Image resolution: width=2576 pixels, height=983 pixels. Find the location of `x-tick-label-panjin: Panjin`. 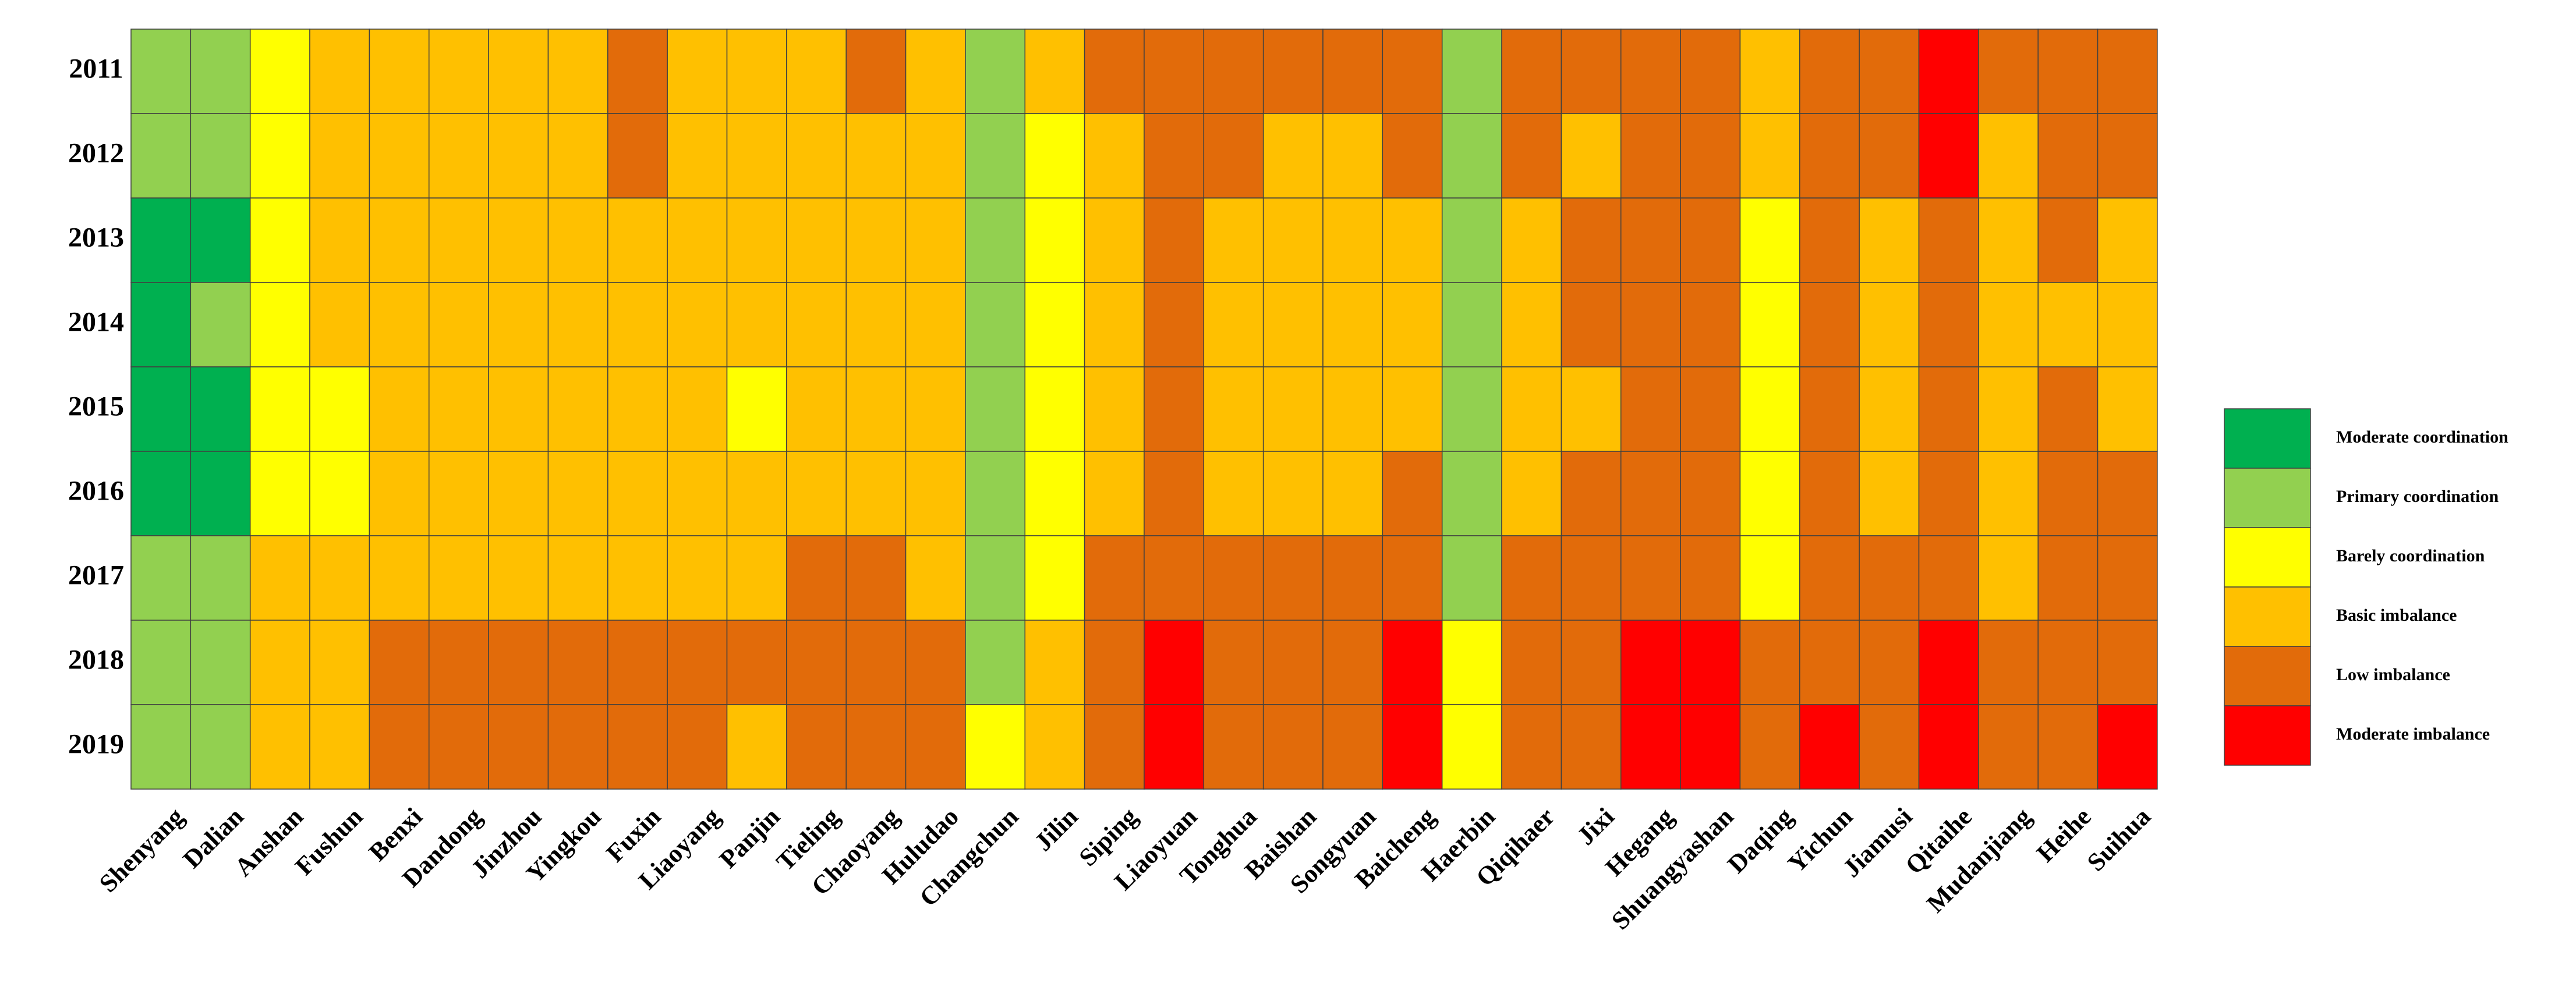

x-tick-label-panjin: Panjin is located at coordinates (749, 838).